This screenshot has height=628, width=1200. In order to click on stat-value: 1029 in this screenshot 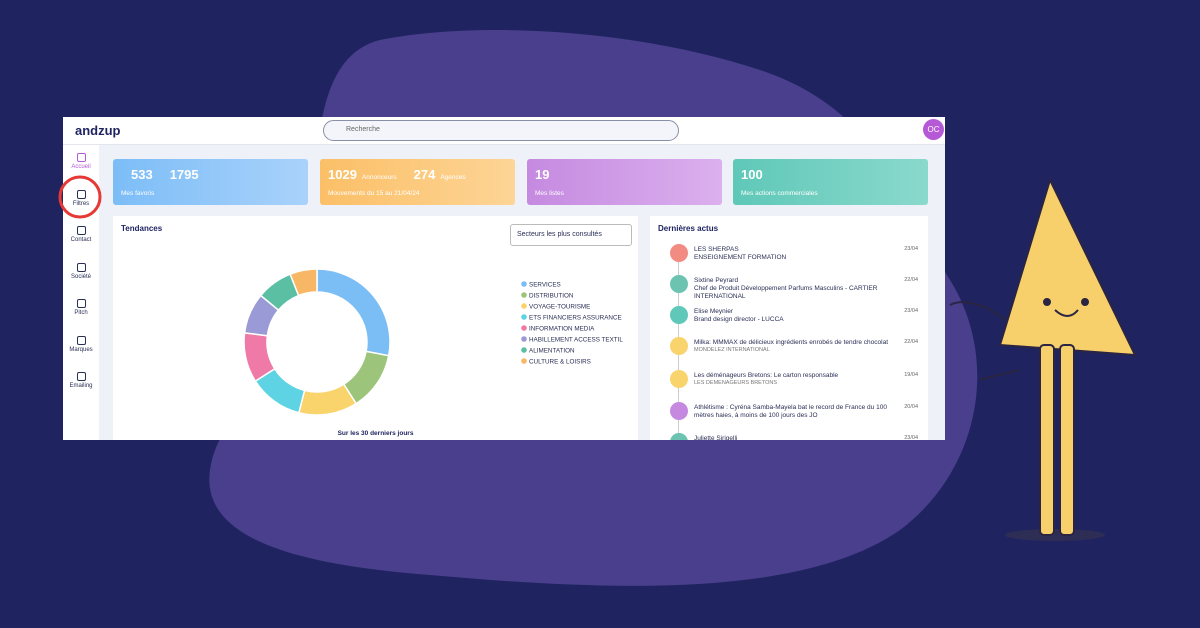, I will do `click(342, 174)`.